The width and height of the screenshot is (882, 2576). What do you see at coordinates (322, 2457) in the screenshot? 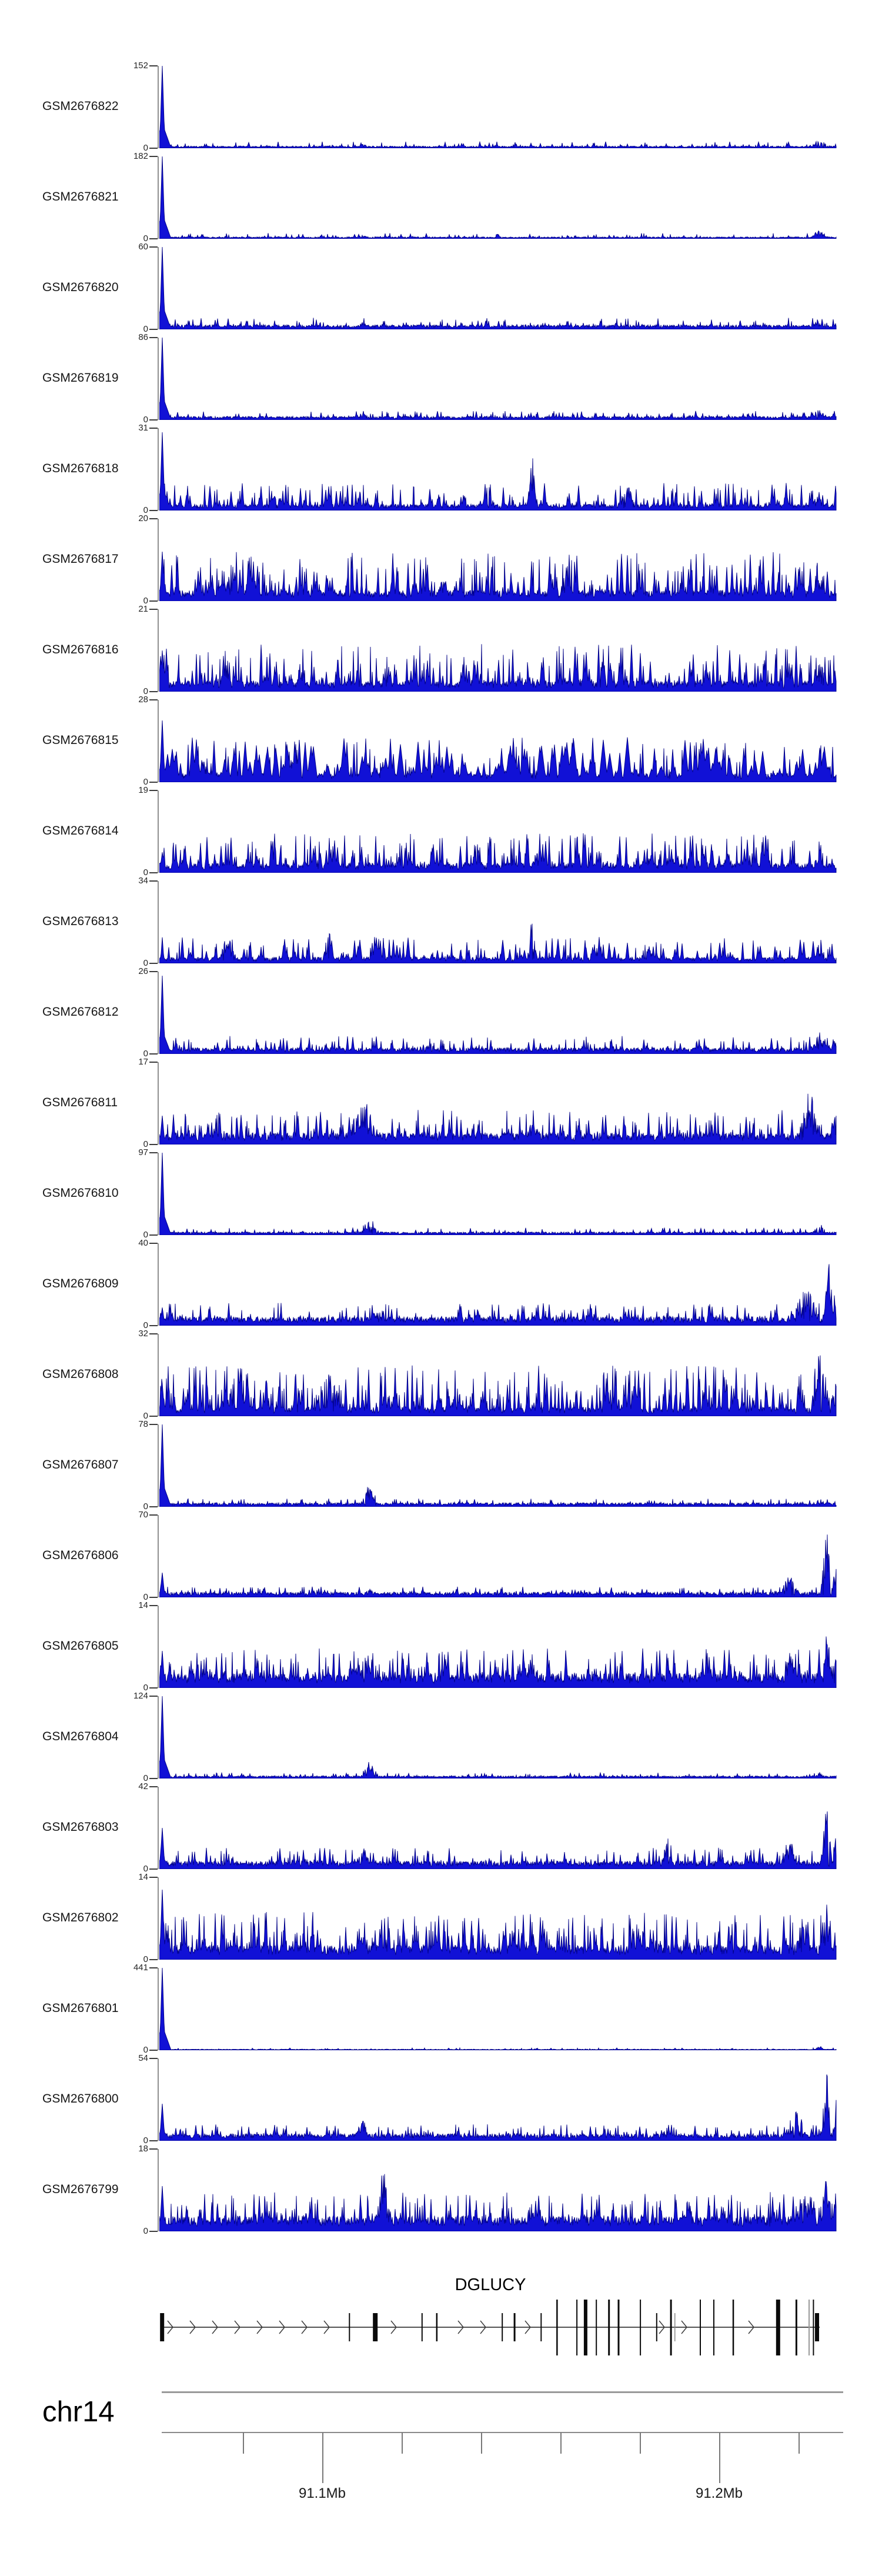
I see `axis-major-tick` at bounding box center [322, 2457].